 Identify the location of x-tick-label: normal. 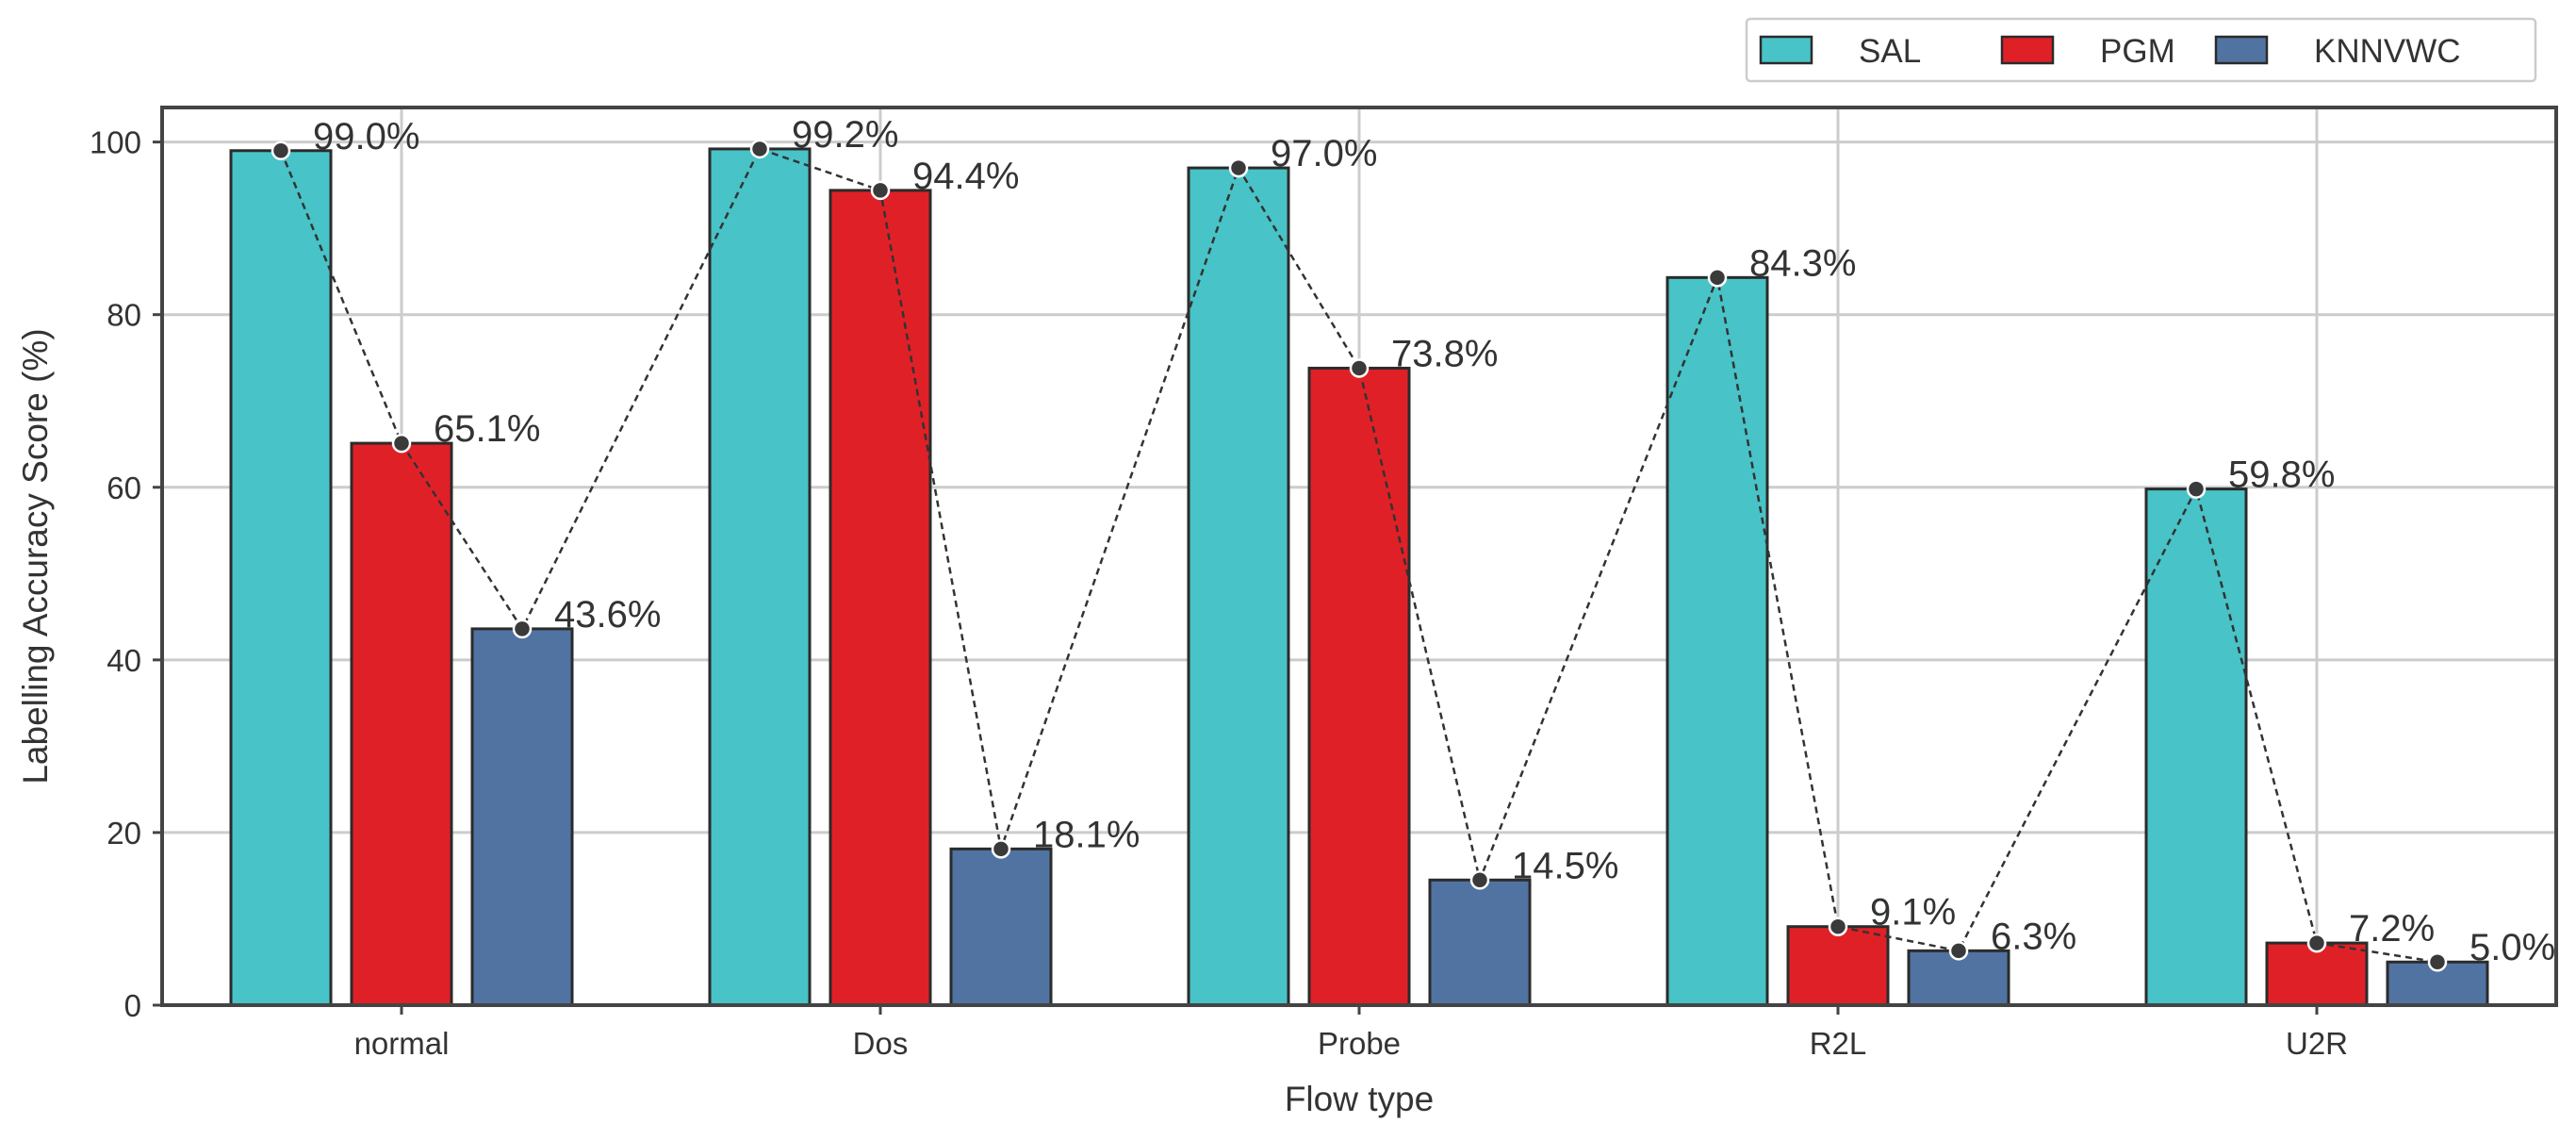
(402, 1044).